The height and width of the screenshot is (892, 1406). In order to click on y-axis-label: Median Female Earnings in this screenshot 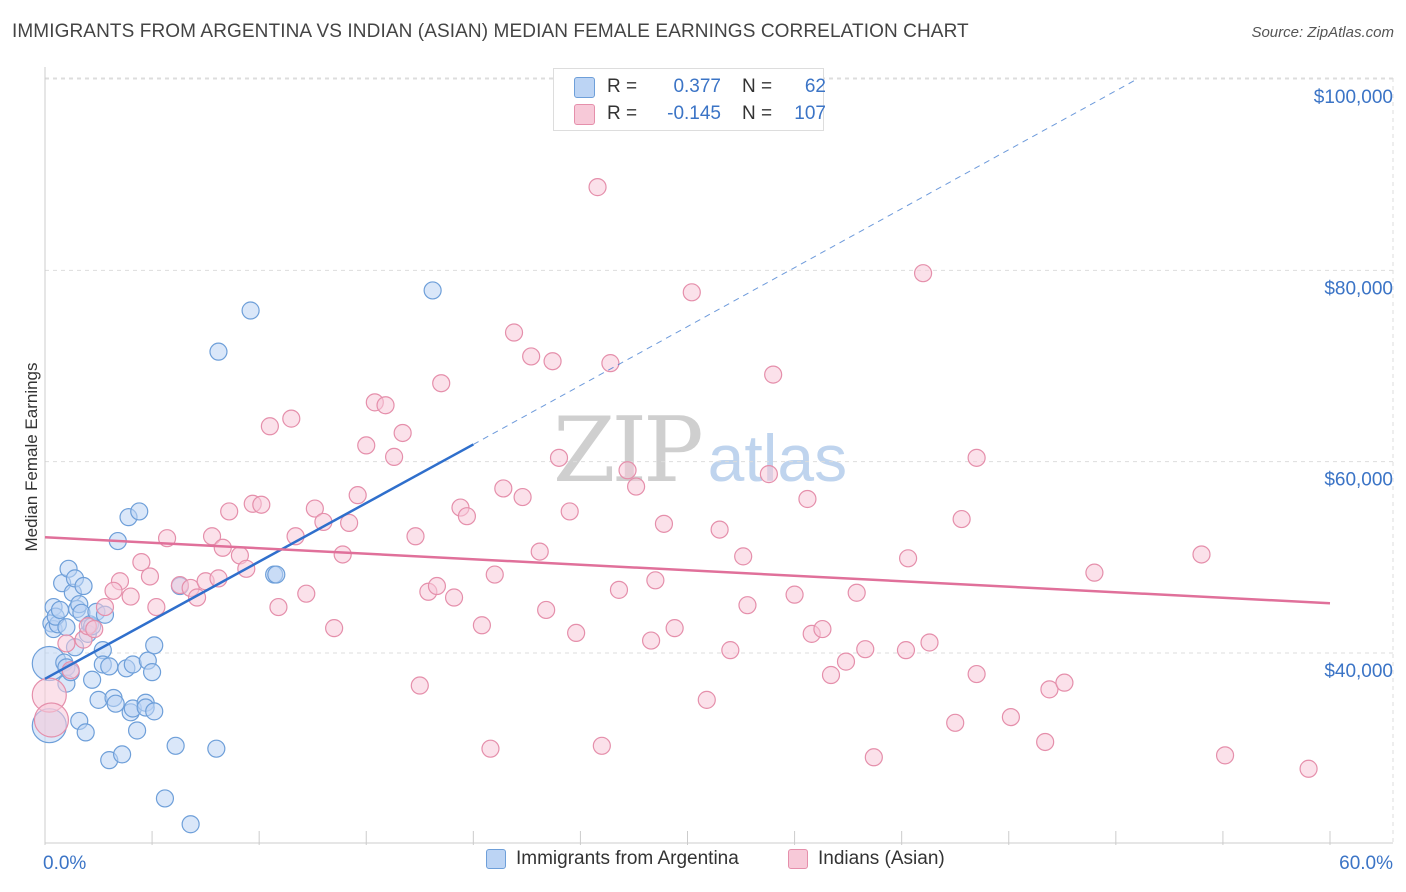, I will do `click(31, 457)`.